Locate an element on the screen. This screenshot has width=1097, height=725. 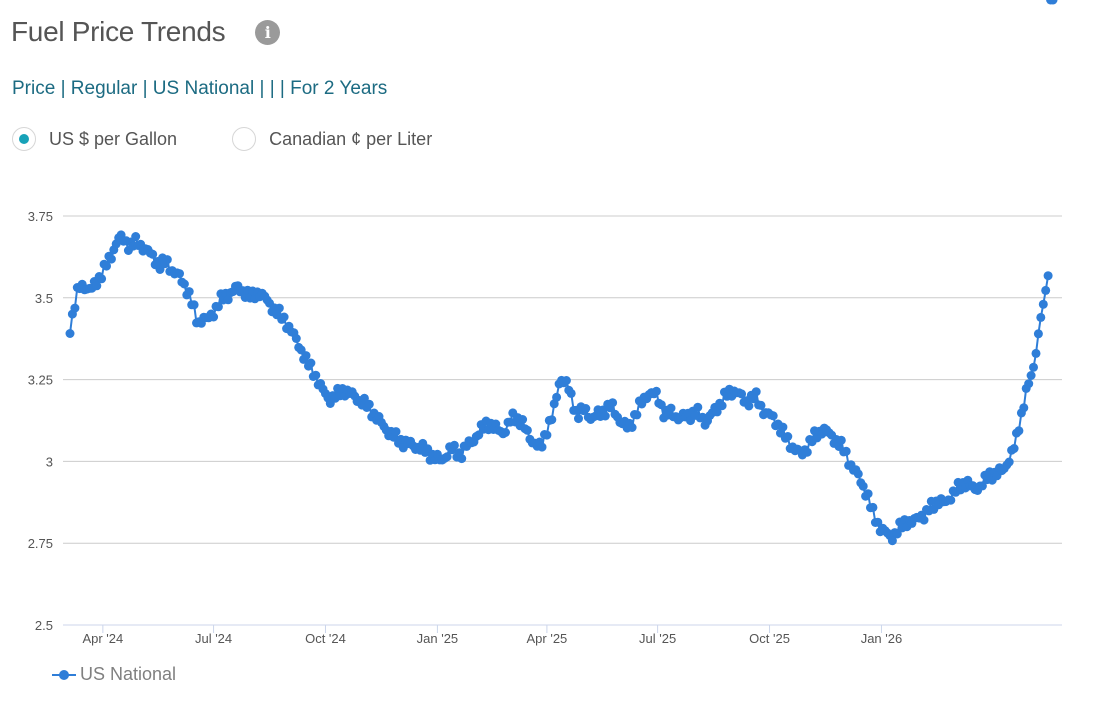
radio-dot is located at coordinates (24, 139).